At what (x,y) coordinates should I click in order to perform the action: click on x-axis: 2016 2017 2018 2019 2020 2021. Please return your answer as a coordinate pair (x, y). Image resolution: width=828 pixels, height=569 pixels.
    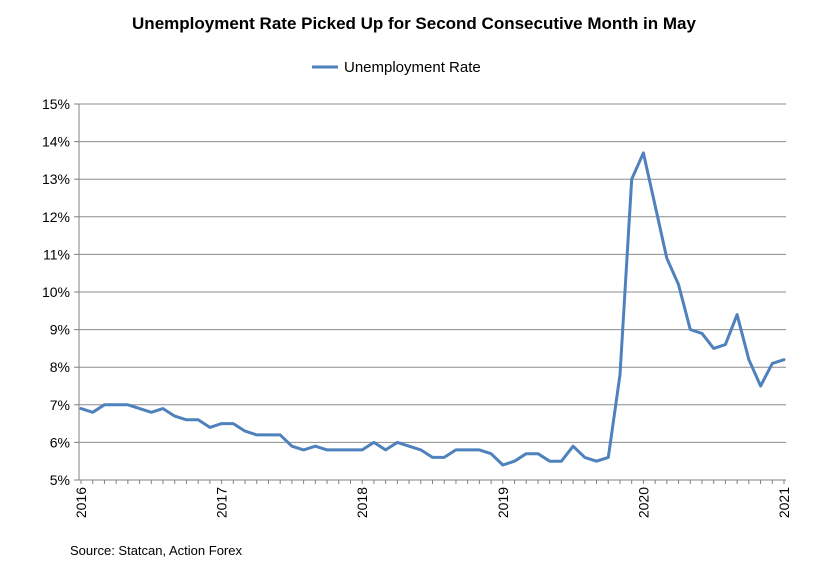
    Looking at the image, I should click on (432, 499).